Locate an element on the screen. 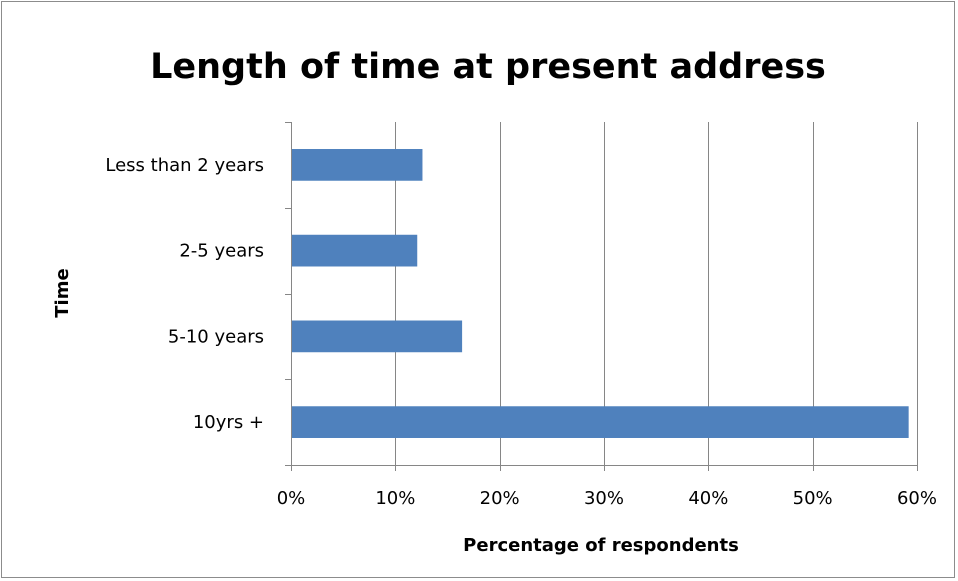 The width and height of the screenshot is (958, 581). x-tick-label: 30% is located at coordinates (604, 498).